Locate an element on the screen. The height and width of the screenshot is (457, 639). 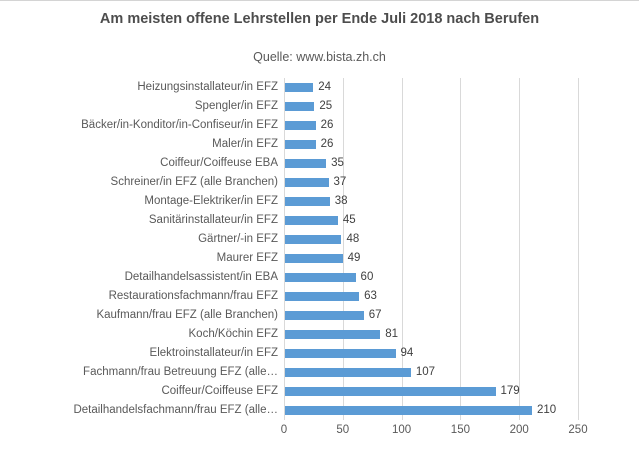
category-label: Bäcker/in-Konditor/in-Confiseur/in EFZ is located at coordinates (179, 125).